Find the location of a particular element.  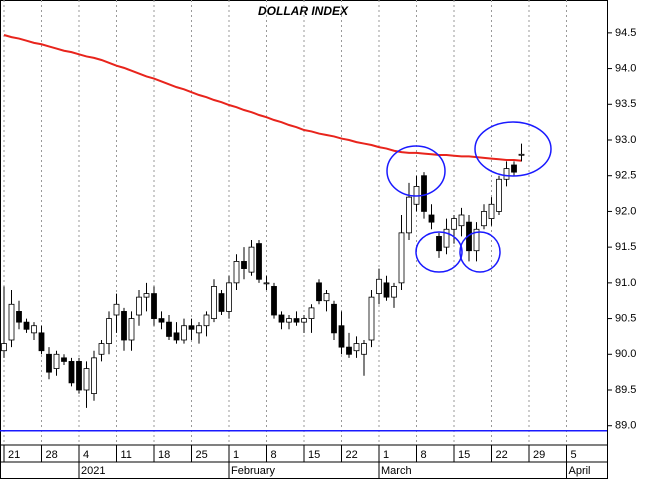

month-label: March is located at coordinates (396, 471).